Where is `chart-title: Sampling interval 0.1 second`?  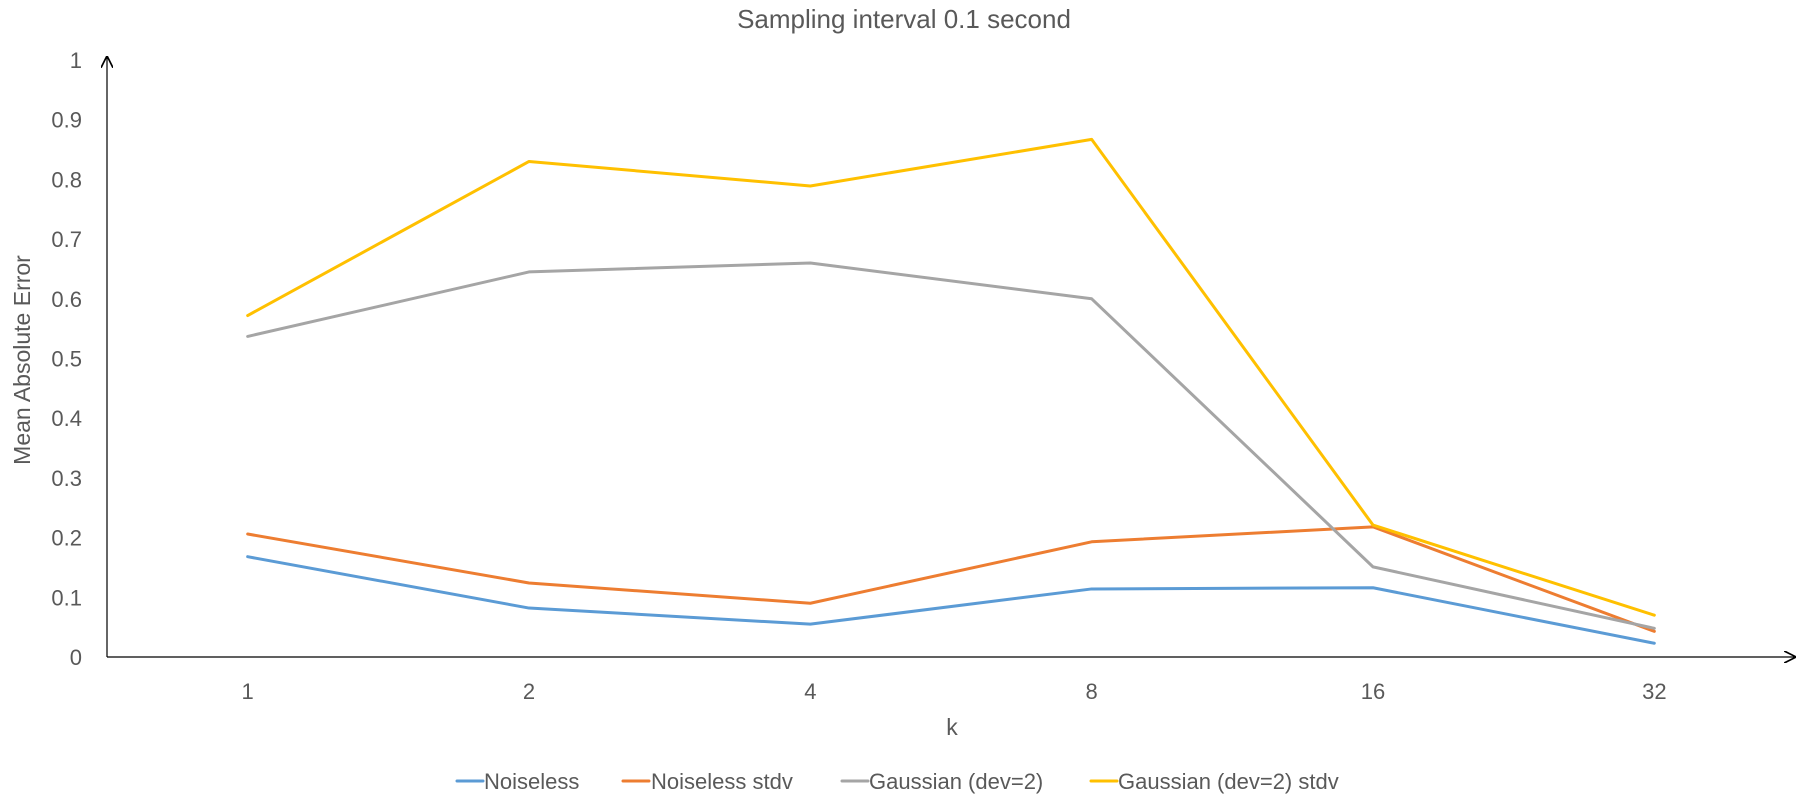 chart-title: Sampling interval 0.1 second is located at coordinates (904, 19).